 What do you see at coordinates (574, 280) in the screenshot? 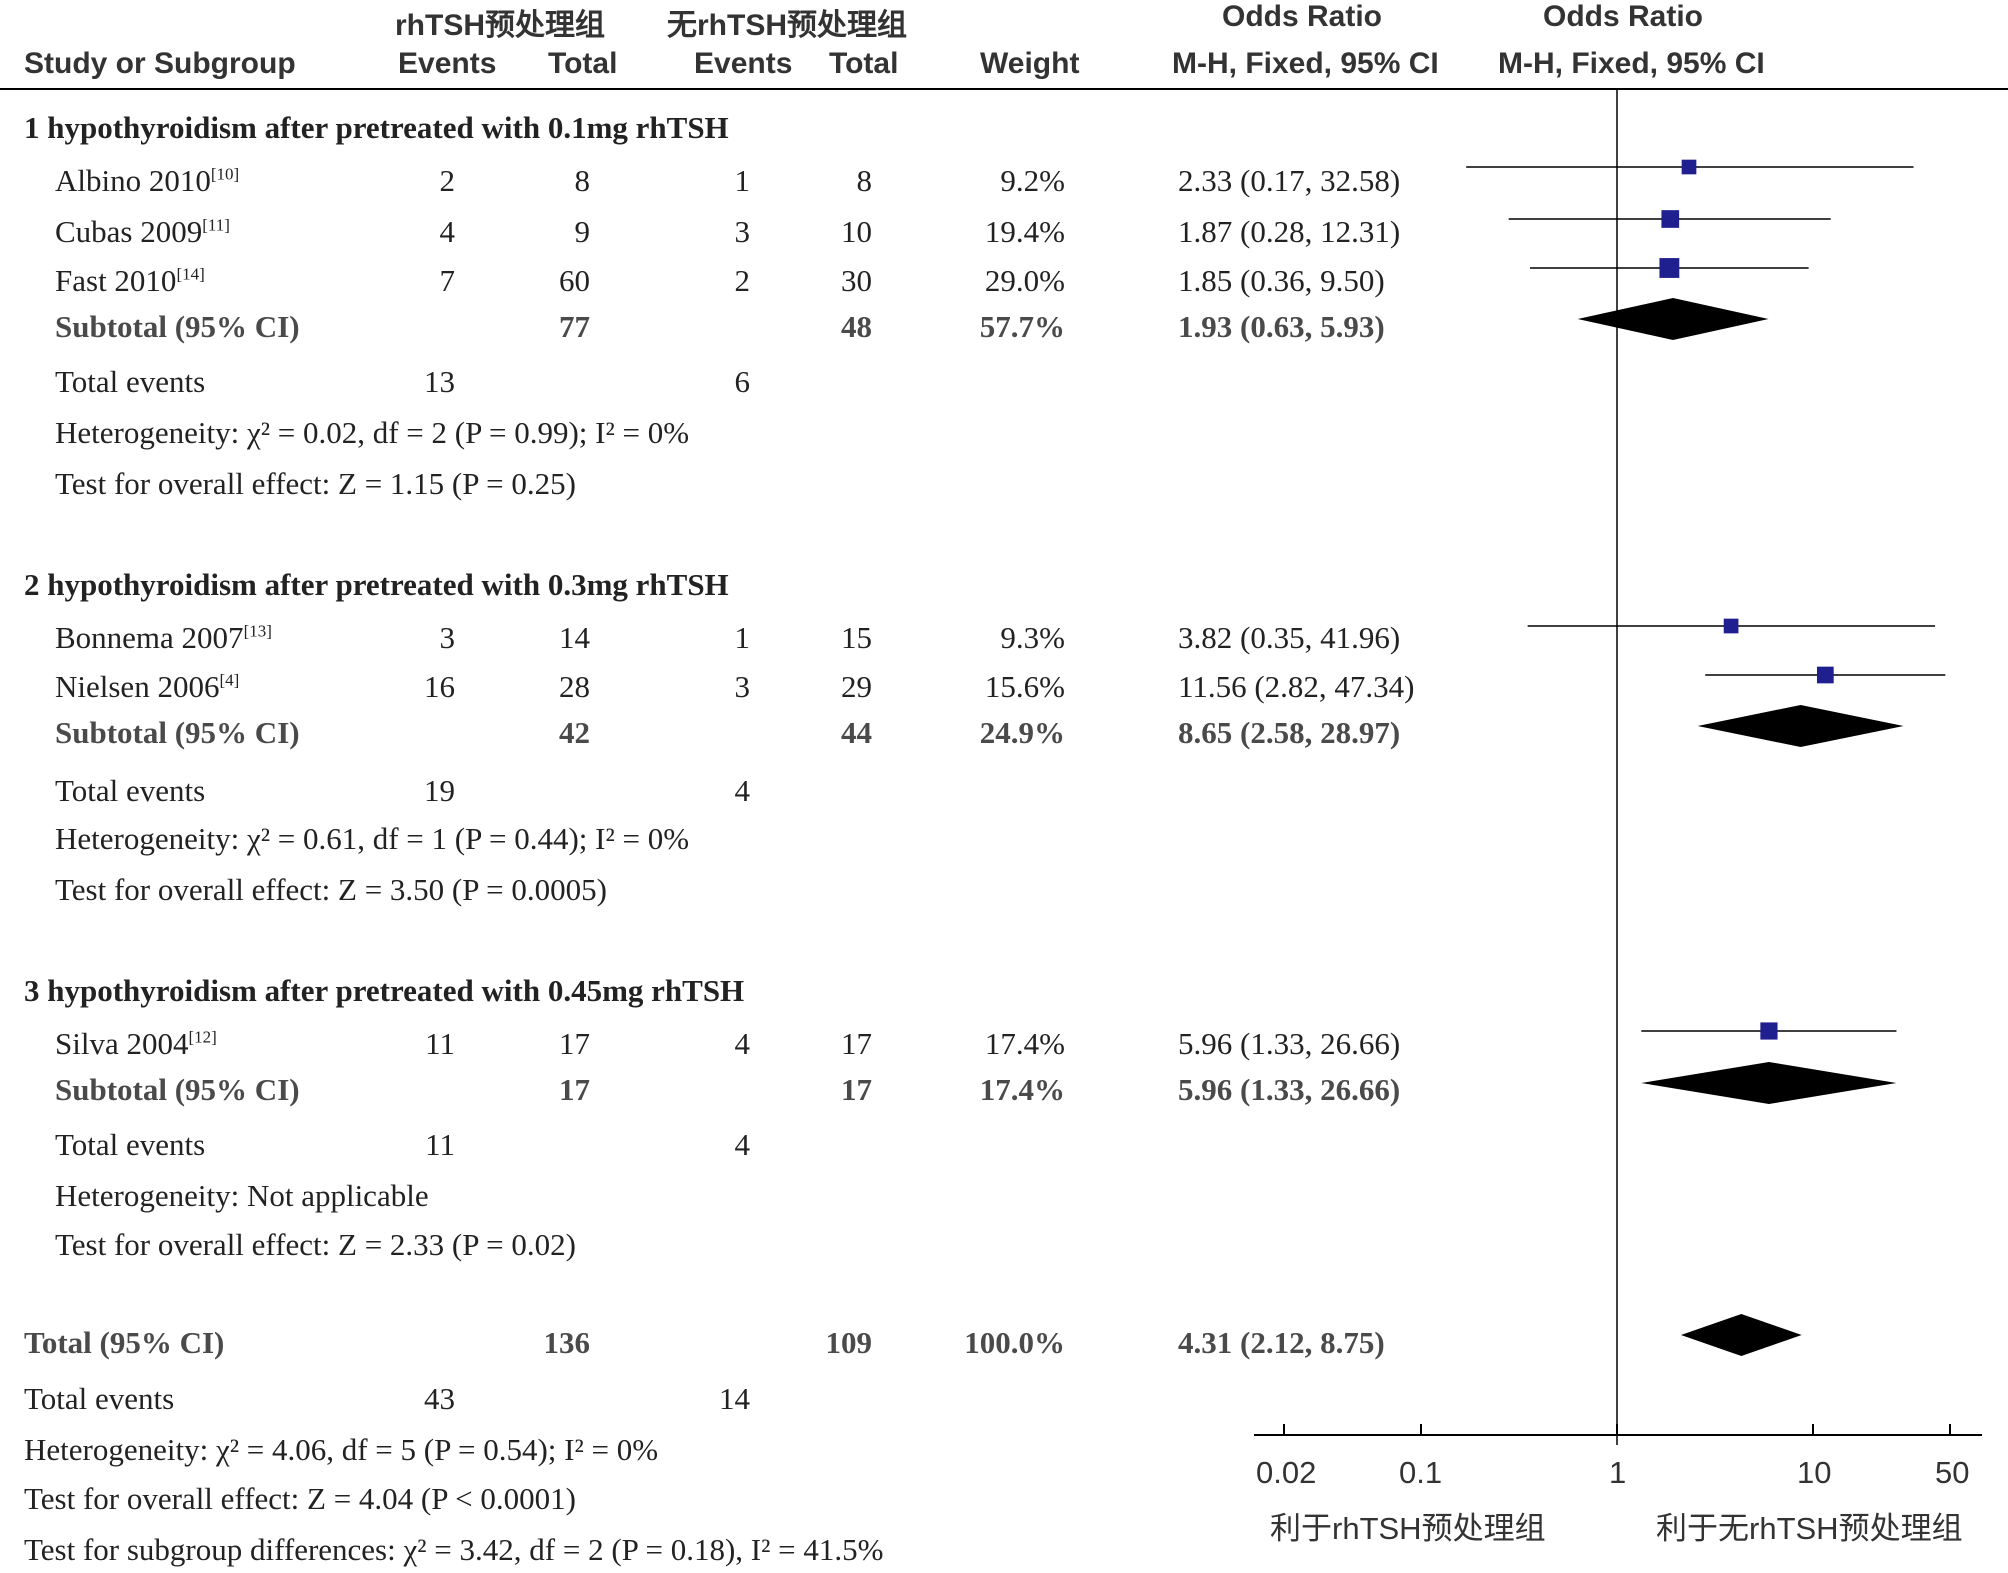
I see `total1-value: 60` at bounding box center [574, 280].